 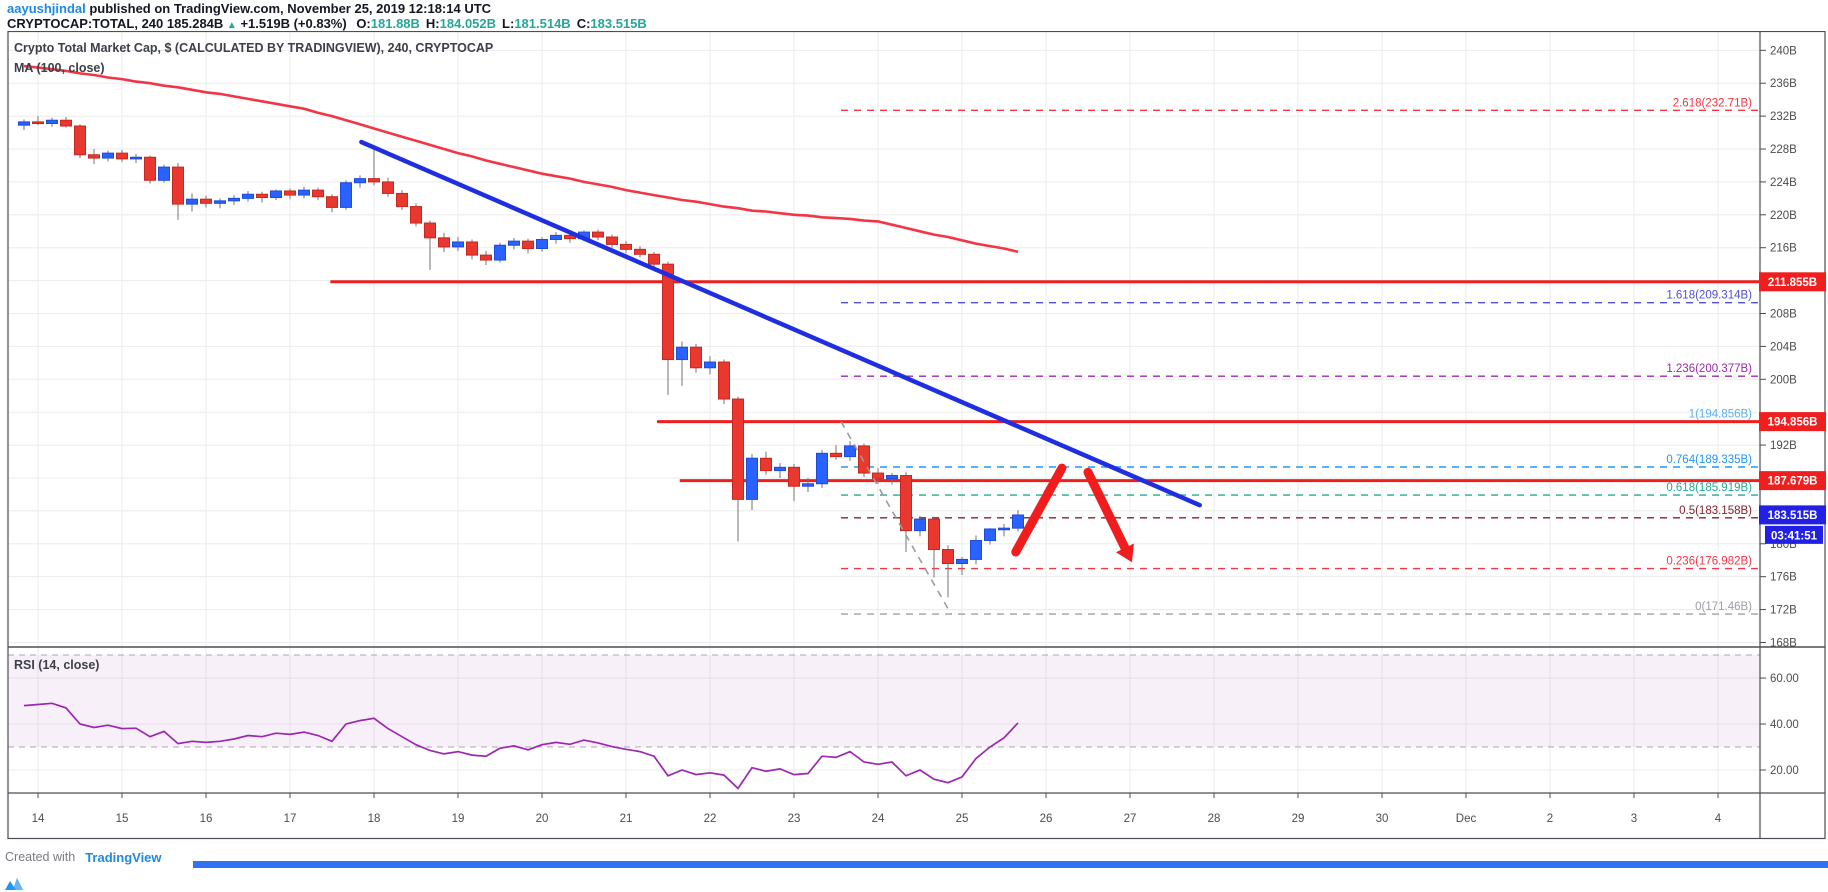 What do you see at coordinates (1783, 578) in the screenshot?
I see `price-tick-label: 176B` at bounding box center [1783, 578].